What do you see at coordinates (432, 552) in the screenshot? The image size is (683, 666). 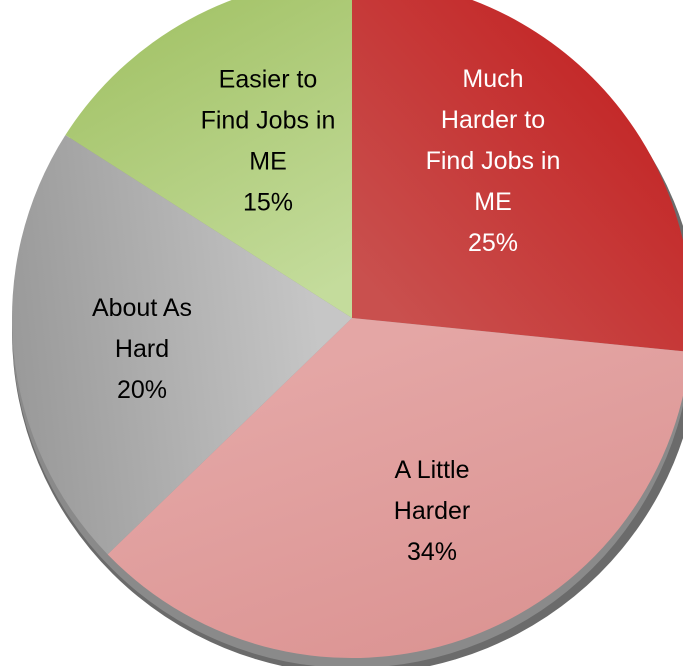 I see `pie-slice-percent: 34%` at bounding box center [432, 552].